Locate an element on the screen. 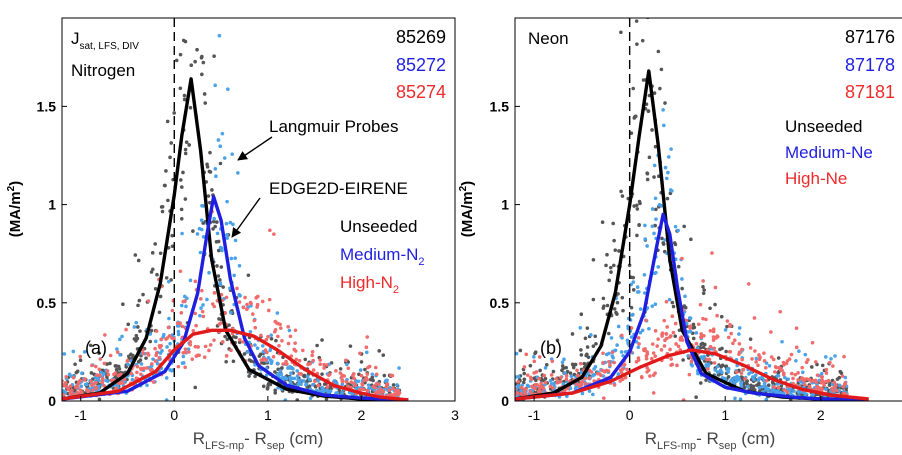 The width and height of the screenshot is (902, 455). x-tick-label: 1 is located at coordinates (268, 415).